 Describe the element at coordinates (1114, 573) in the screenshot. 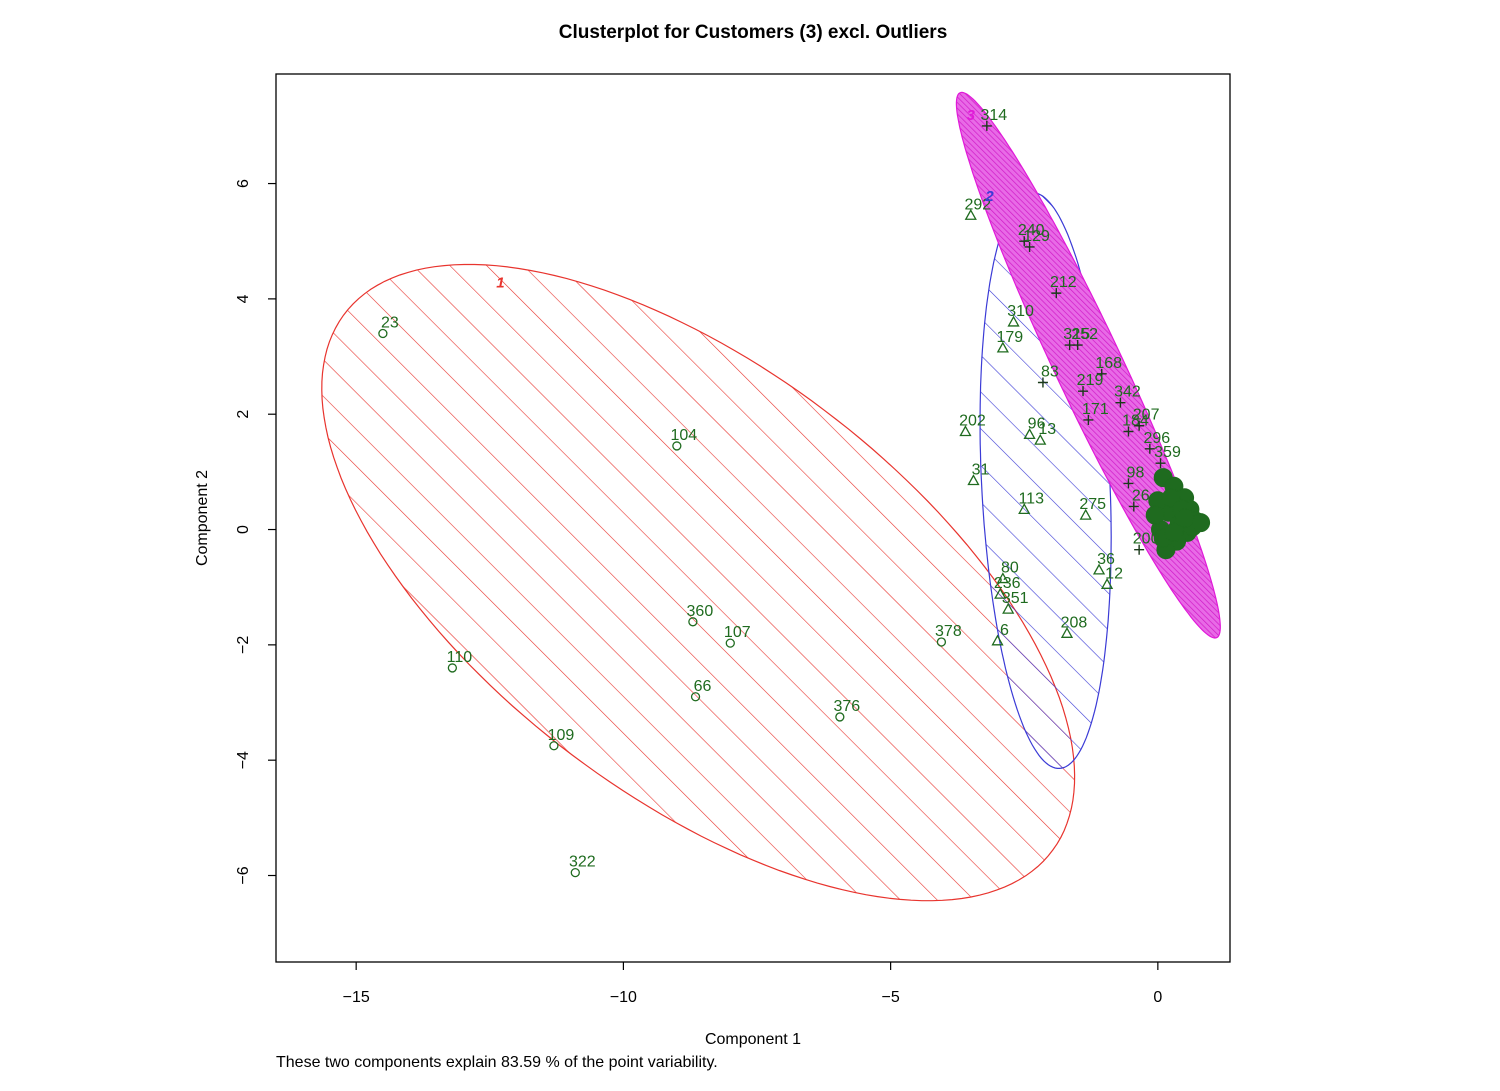

I see `point-label-12: 12` at that location.